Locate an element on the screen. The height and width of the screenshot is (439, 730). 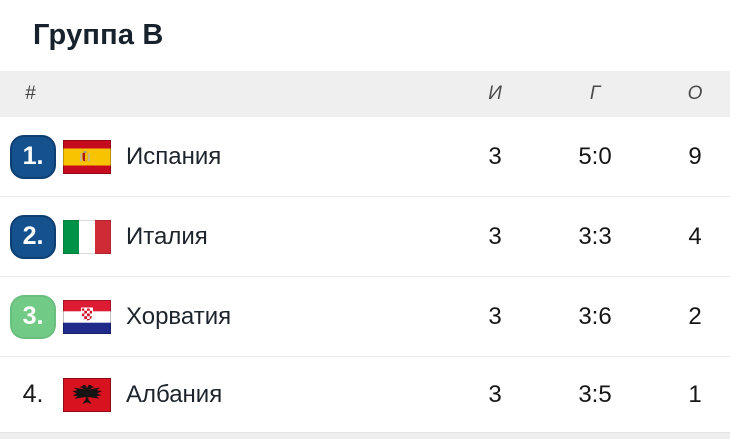
rank-cell: 3. is located at coordinates (33, 316).